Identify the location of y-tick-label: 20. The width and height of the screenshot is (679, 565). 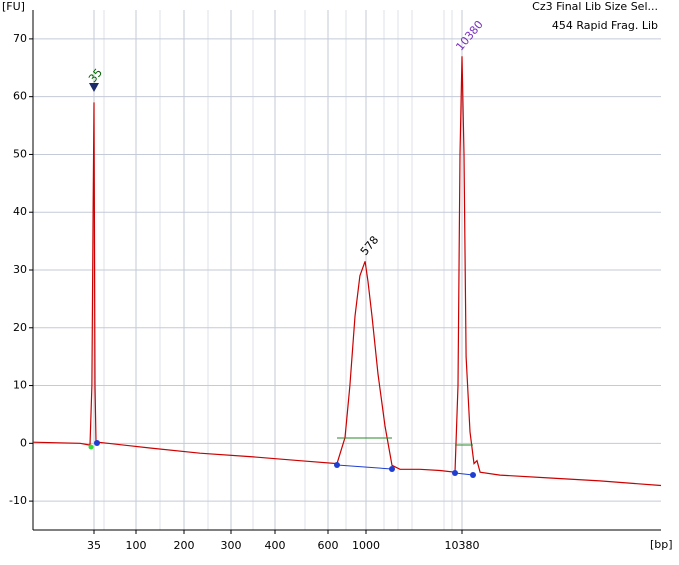
(20, 327).